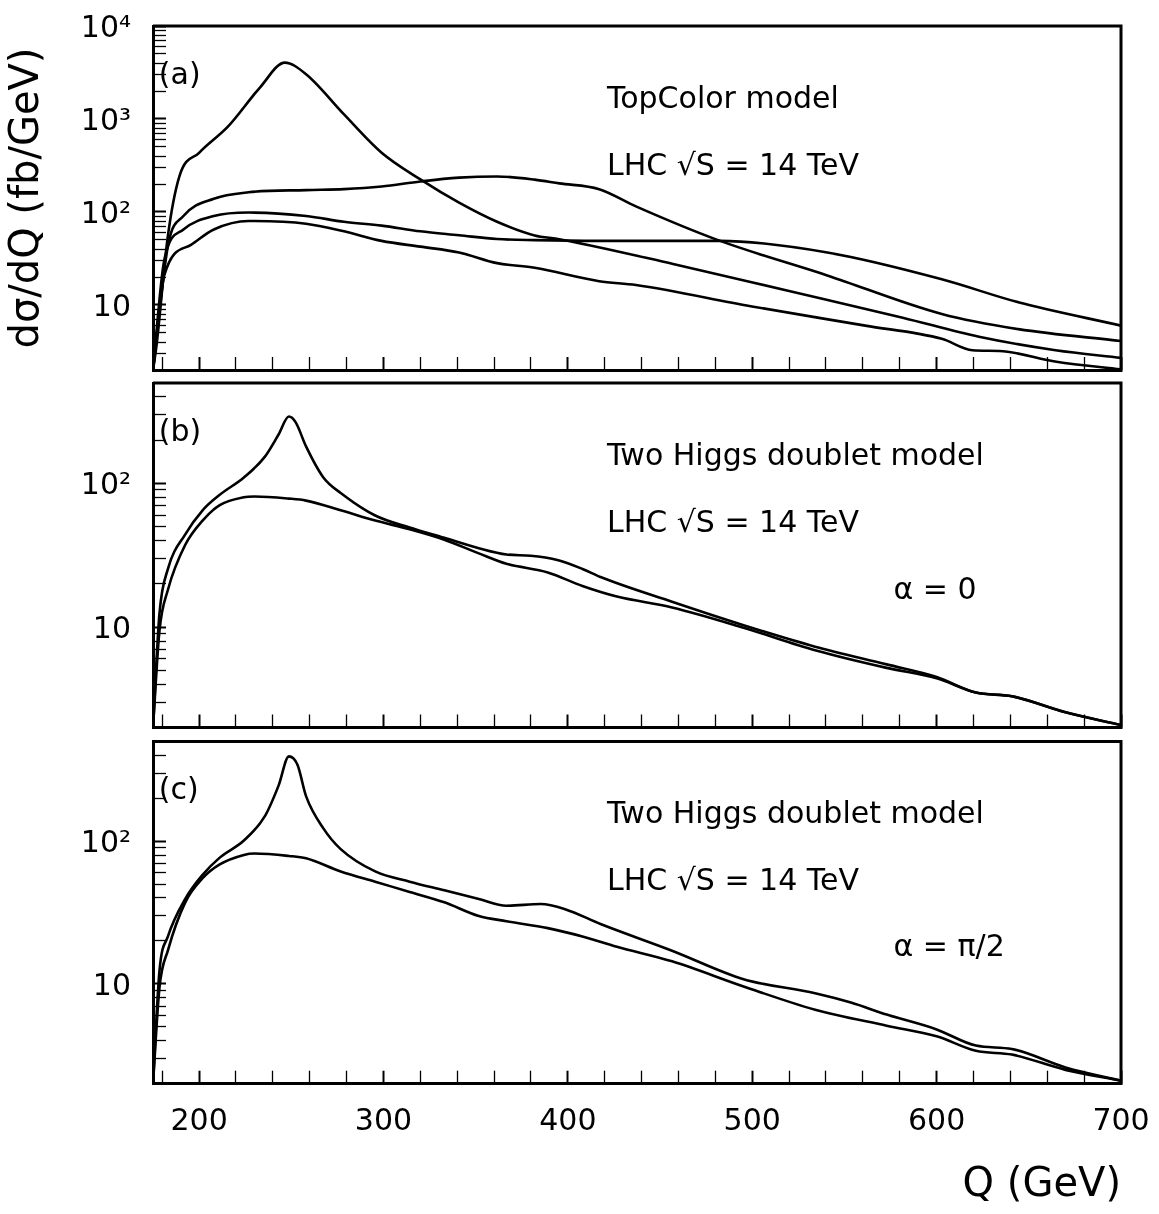 The width and height of the screenshot is (1159, 1214). Describe the element at coordinates (936, 1120) in the screenshot. I see `x-tick-label: 600` at that location.